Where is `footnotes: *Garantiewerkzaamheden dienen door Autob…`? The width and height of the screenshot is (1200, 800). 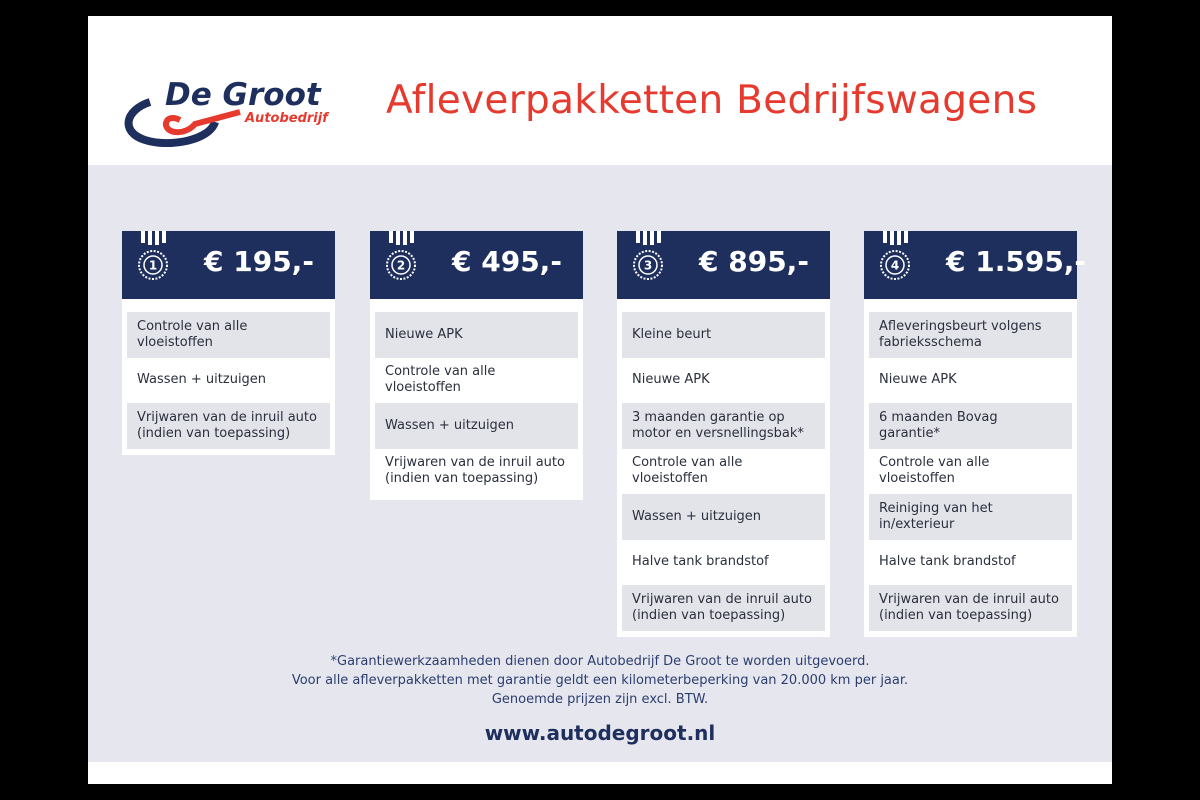
footnotes: *Garantiewerkzaamheden dienen door Autob… is located at coordinates (600, 680).